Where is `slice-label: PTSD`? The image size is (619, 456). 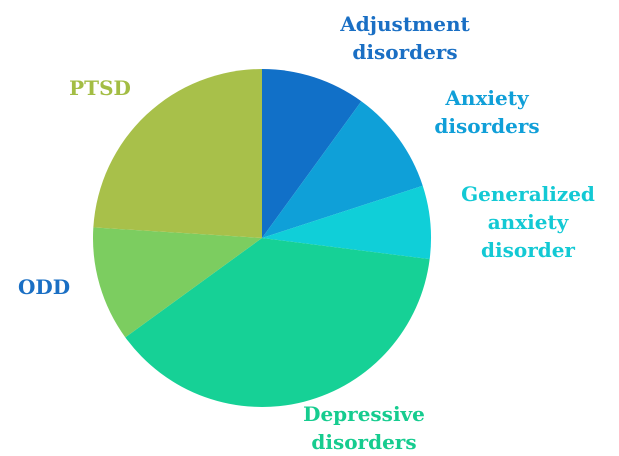
slice-label: PTSD is located at coordinates (100, 88).